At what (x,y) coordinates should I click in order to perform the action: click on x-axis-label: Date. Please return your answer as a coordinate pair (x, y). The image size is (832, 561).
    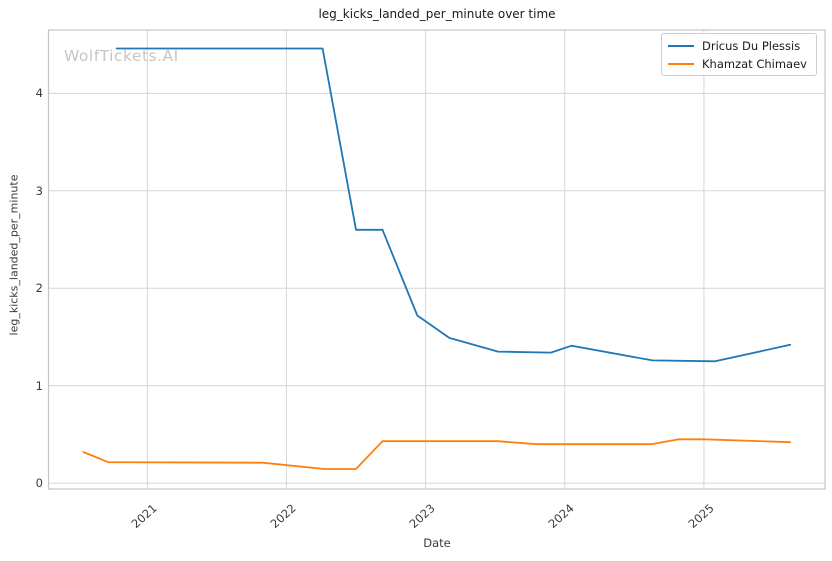
    Looking at the image, I should click on (437, 543).